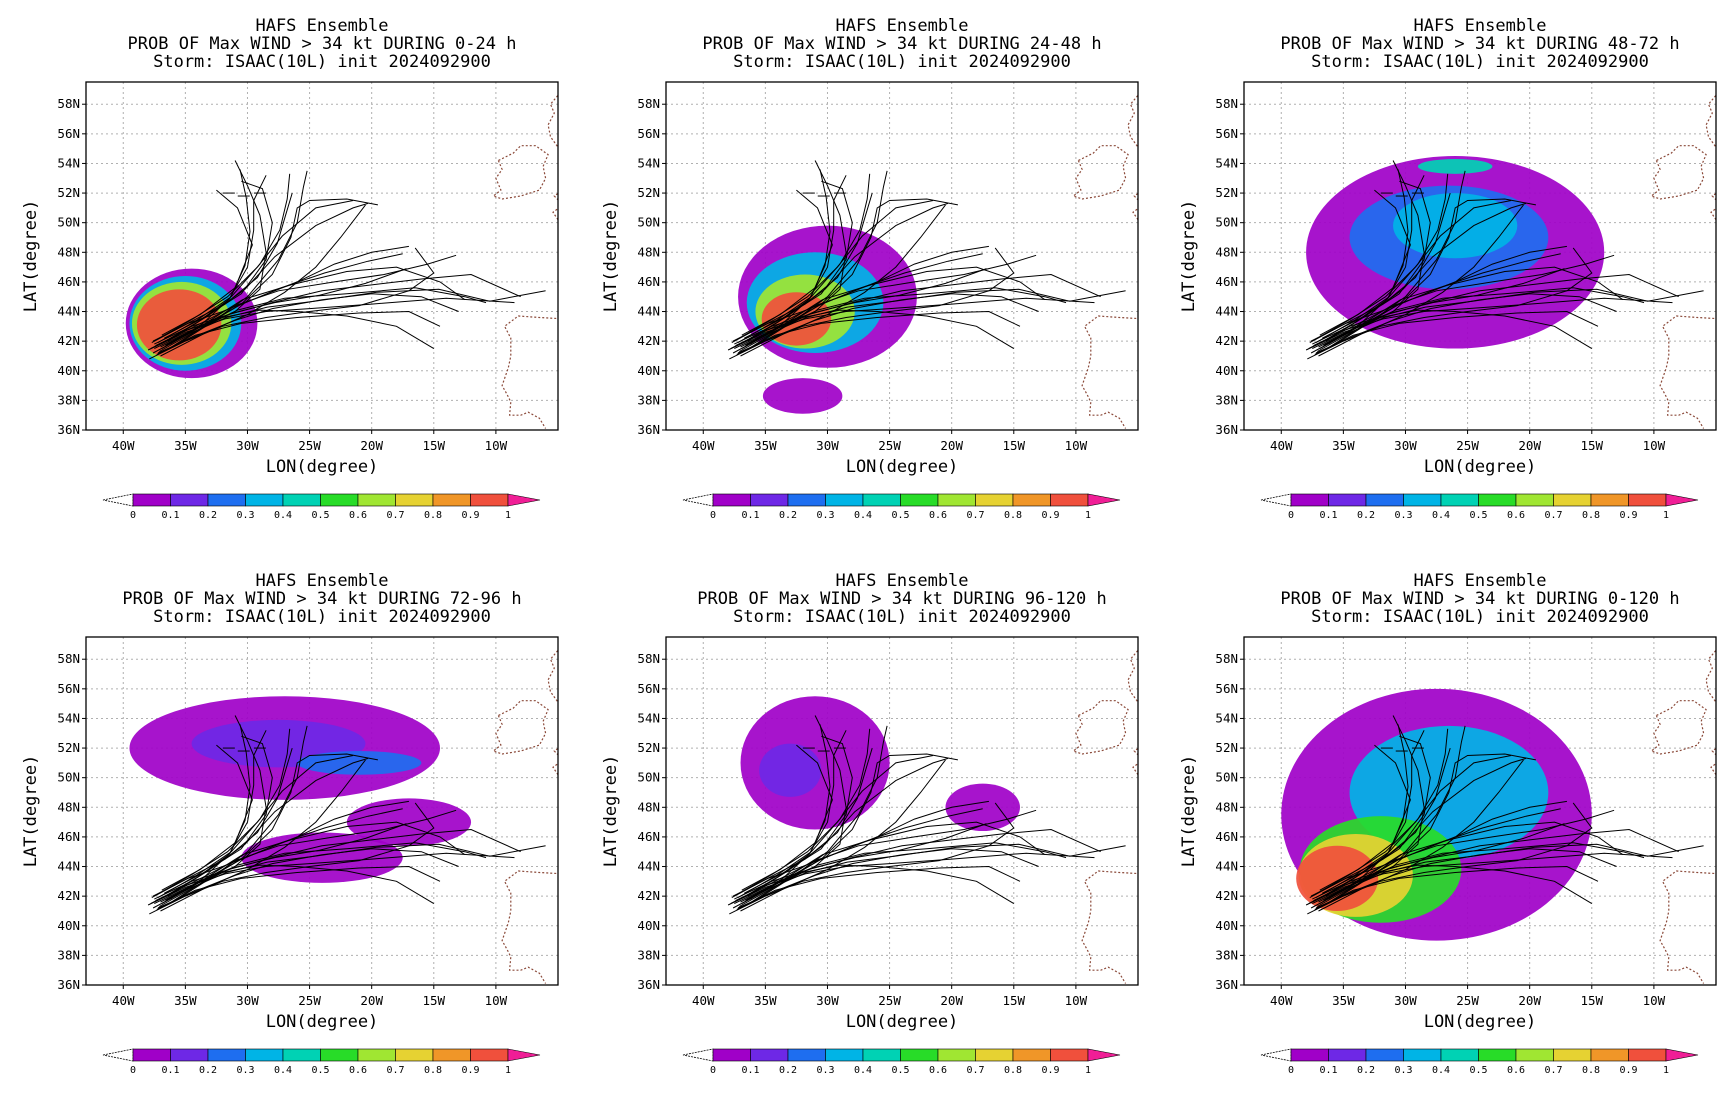  Describe the element at coordinates (68, 162) in the screenshot. I see `lat-tick-label: 54N` at that location.